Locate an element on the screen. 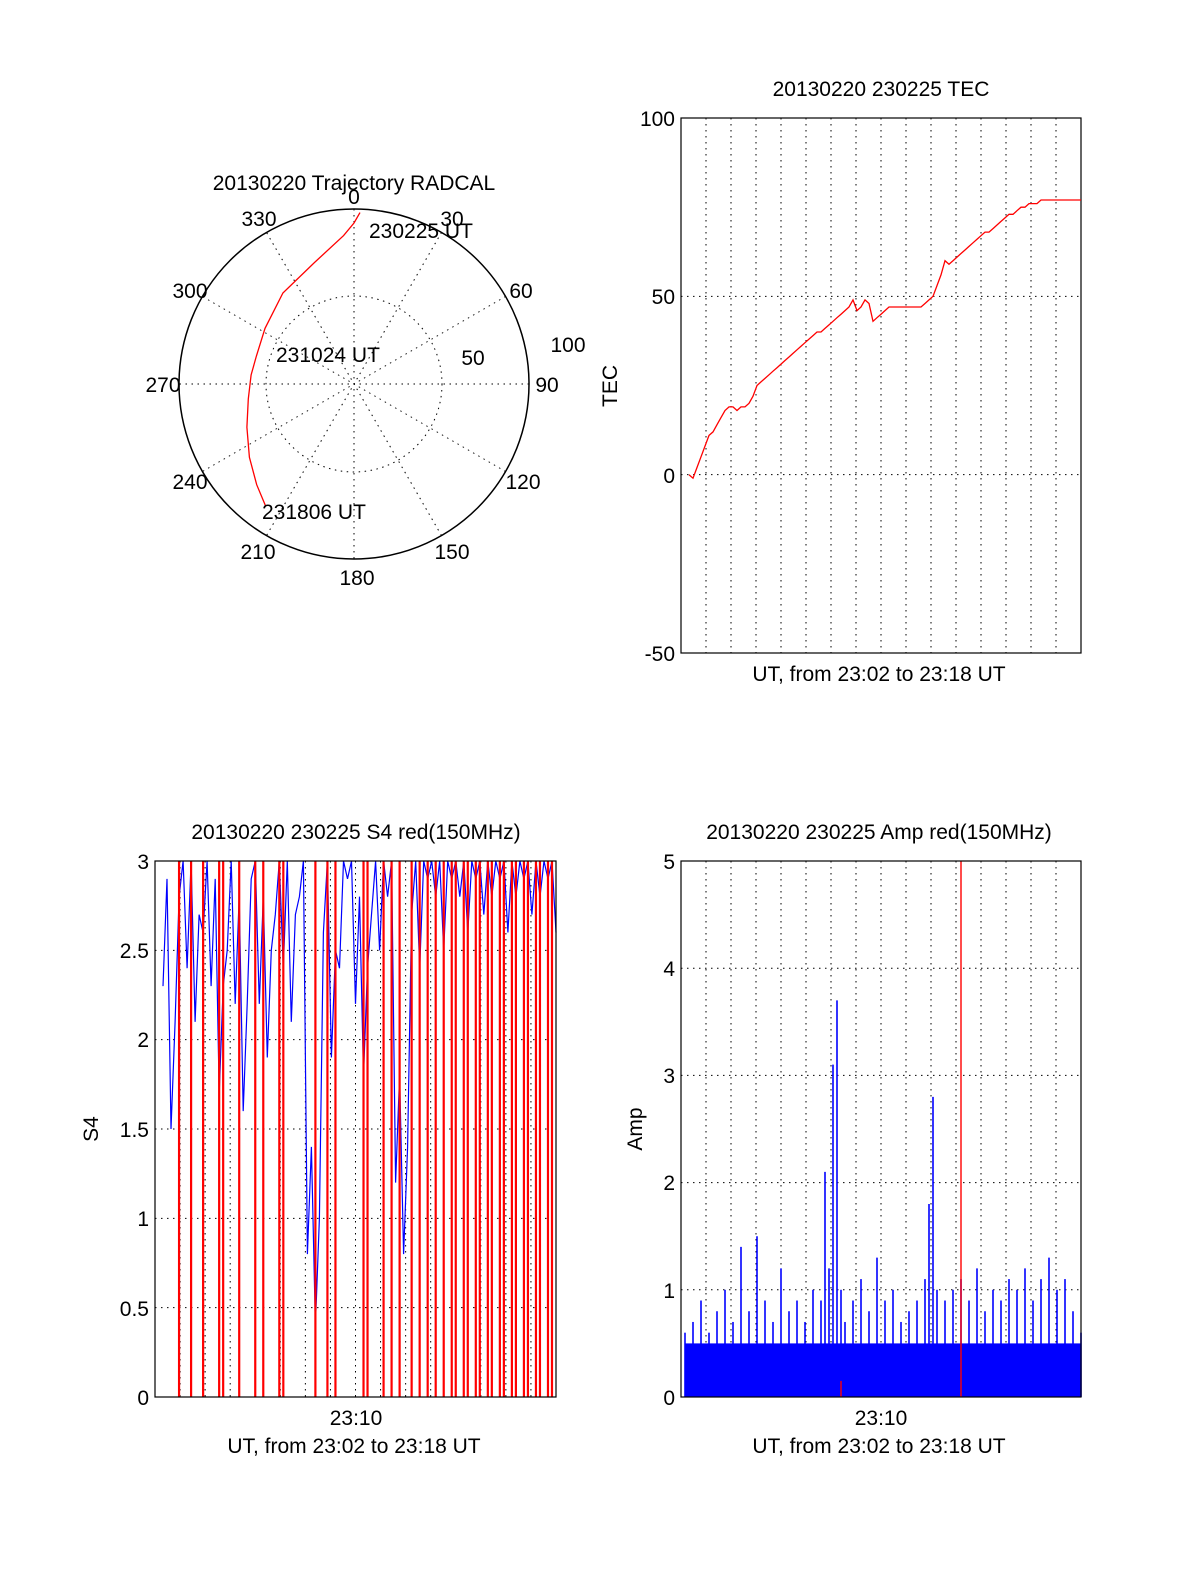 This screenshot has width=1200, height=1575. amp-y-ticks: 0 1 2 3 4 5 is located at coordinates (669, 1130).